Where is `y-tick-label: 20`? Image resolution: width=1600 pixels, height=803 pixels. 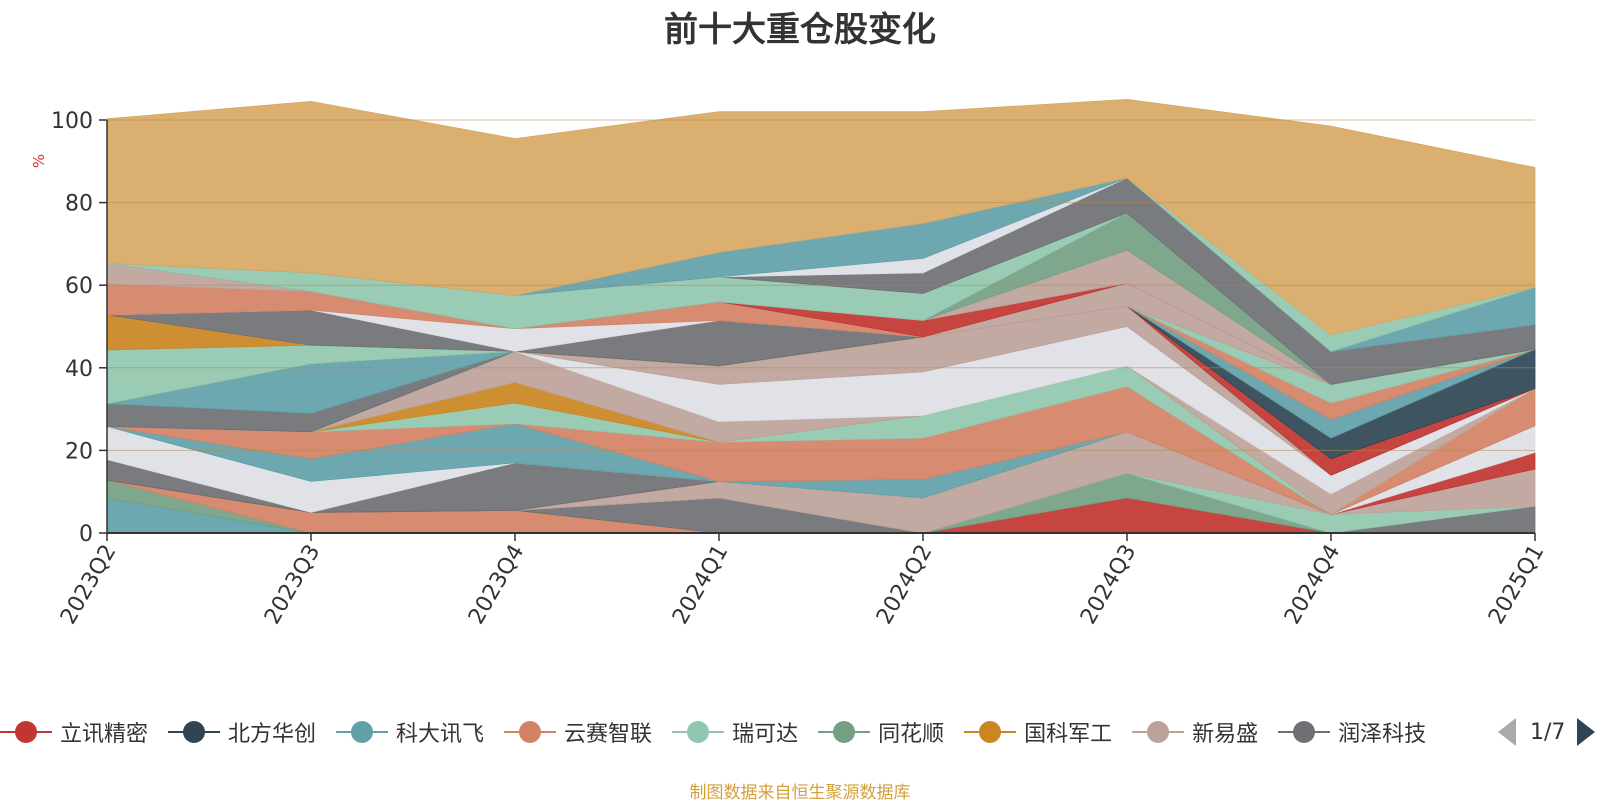
y-tick-label: 20 is located at coordinates (79, 451).